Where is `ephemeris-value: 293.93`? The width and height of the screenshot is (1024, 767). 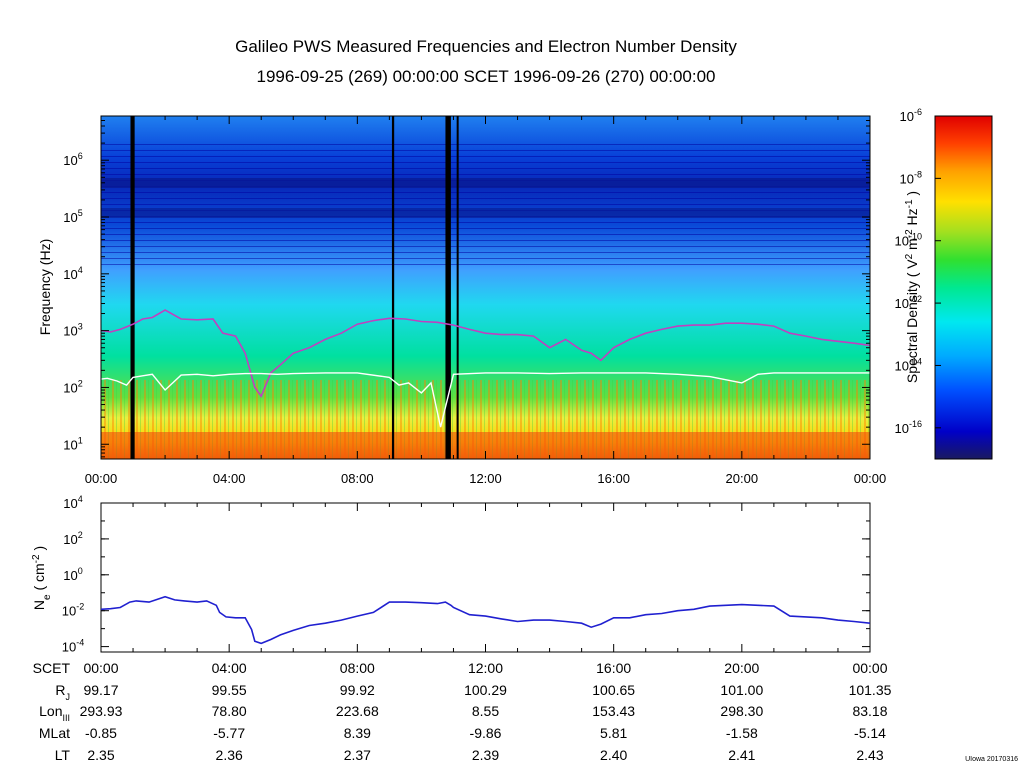
ephemeris-value: 293.93 is located at coordinates (101, 711).